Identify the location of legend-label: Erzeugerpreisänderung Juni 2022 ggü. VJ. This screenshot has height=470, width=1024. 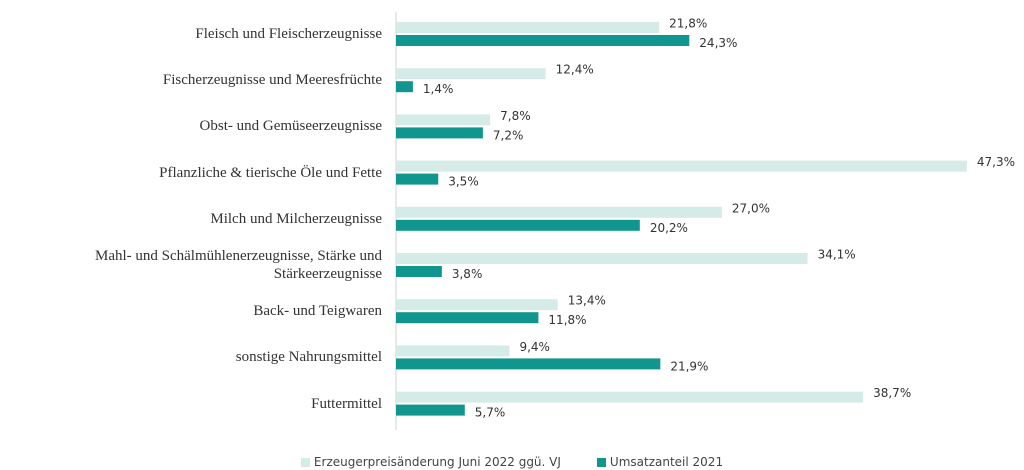
(437, 462).